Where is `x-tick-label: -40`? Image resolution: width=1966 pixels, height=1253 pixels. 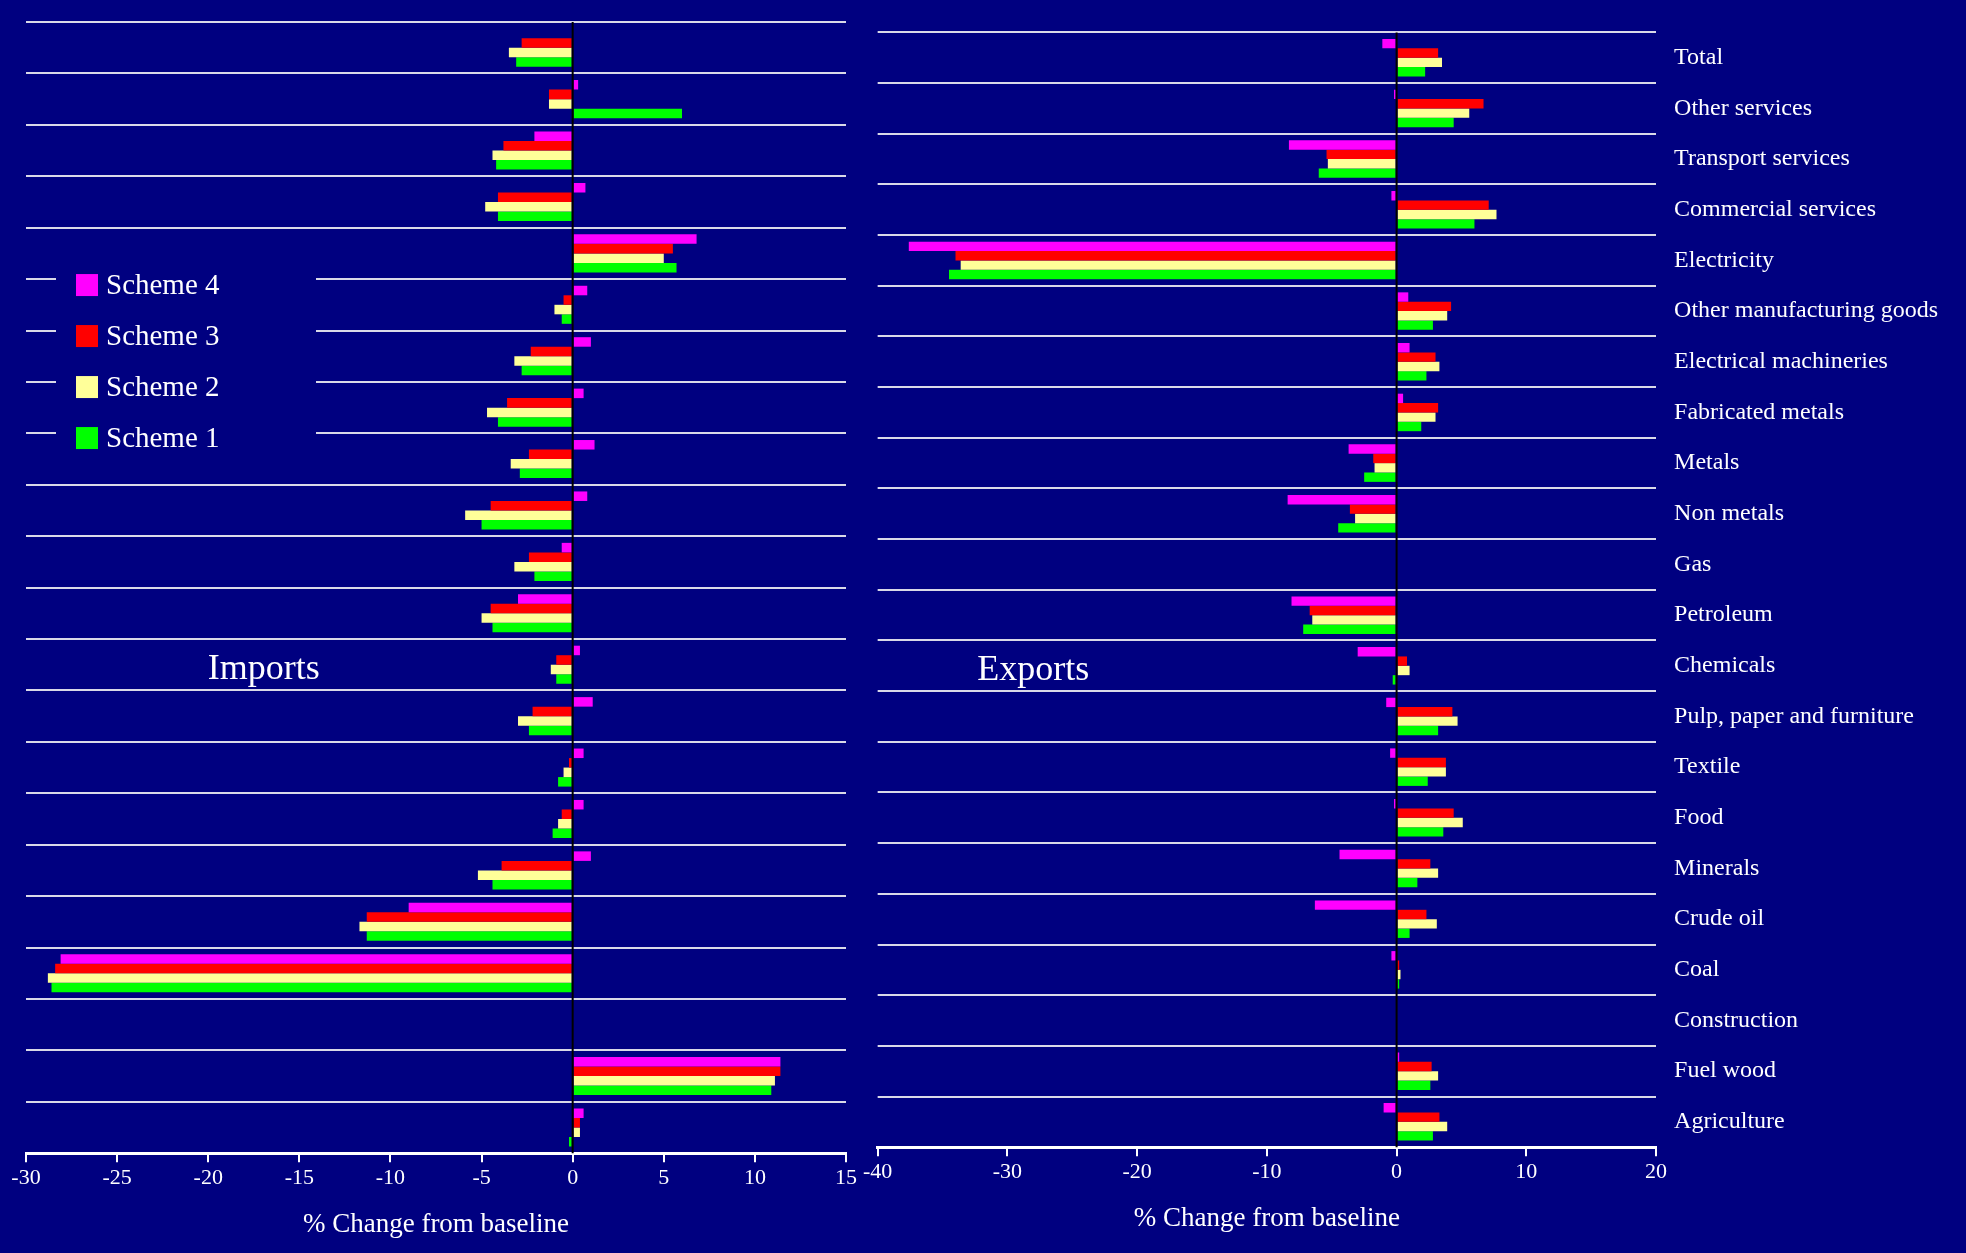 x-tick-label: -40 is located at coordinates (878, 1171).